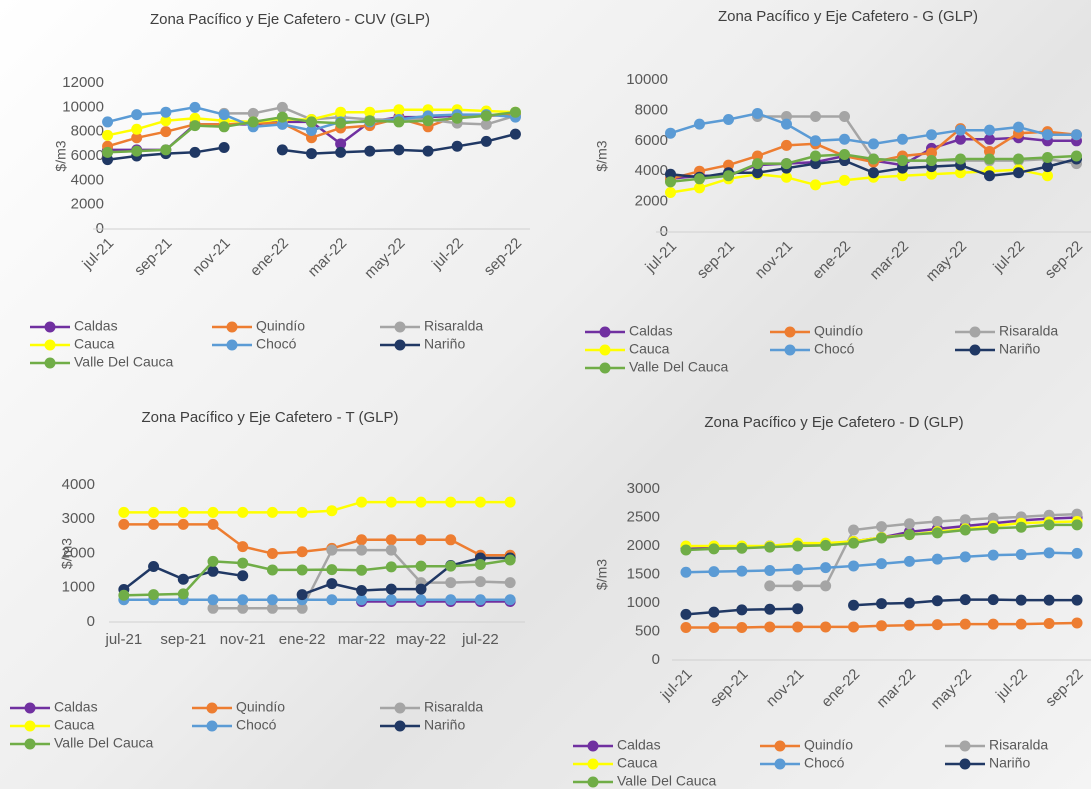 Image resolution: width=1091 pixels, height=789 pixels. What do you see at coordinates (774, 260) in the screenshot?
I see `x-tick-label: nov-21` at bounding box center [774, 260].